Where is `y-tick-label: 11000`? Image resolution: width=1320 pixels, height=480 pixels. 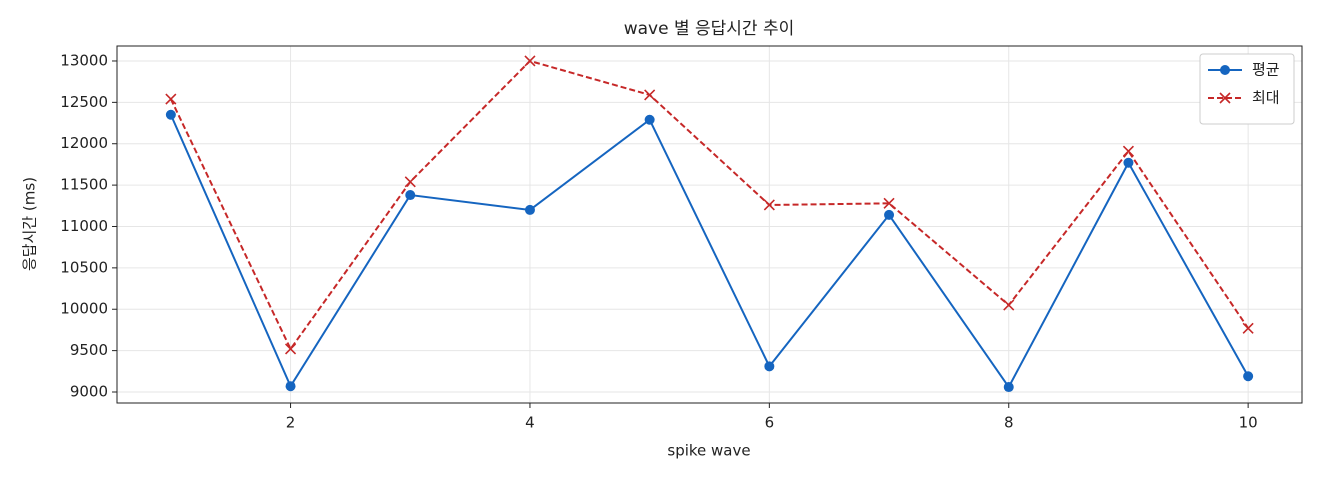 y-tick-label: 11000 is located at coordinates (84, 226).